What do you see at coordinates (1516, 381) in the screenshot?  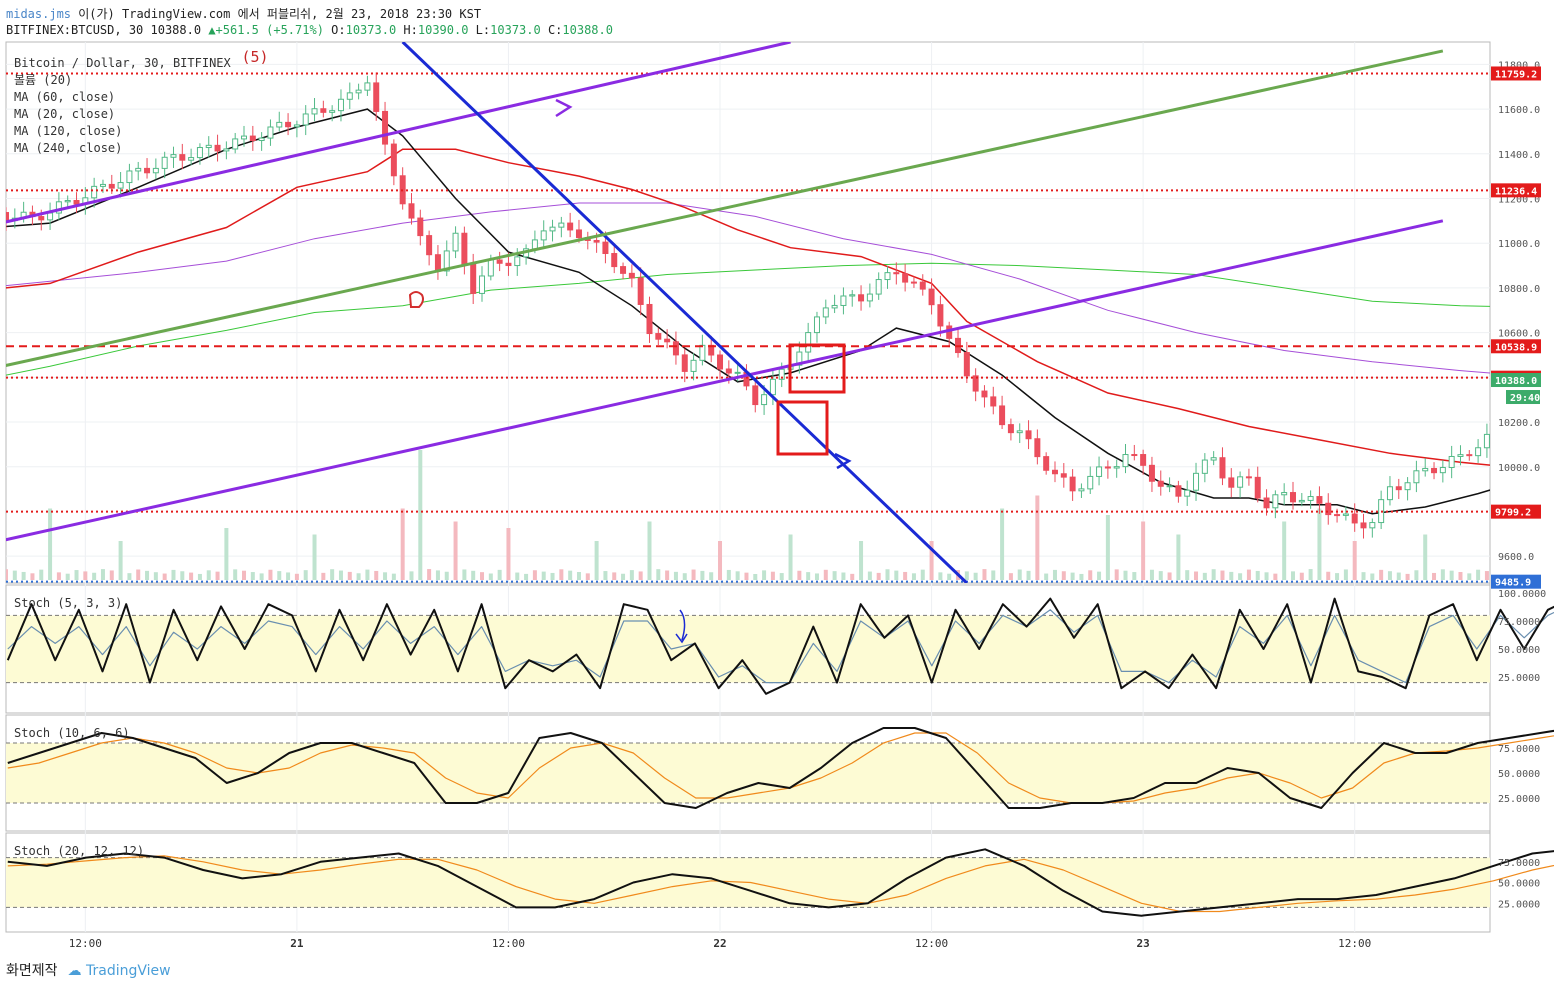 I see `last-price-value: 10388.0` at bounding box center [1516, 381].